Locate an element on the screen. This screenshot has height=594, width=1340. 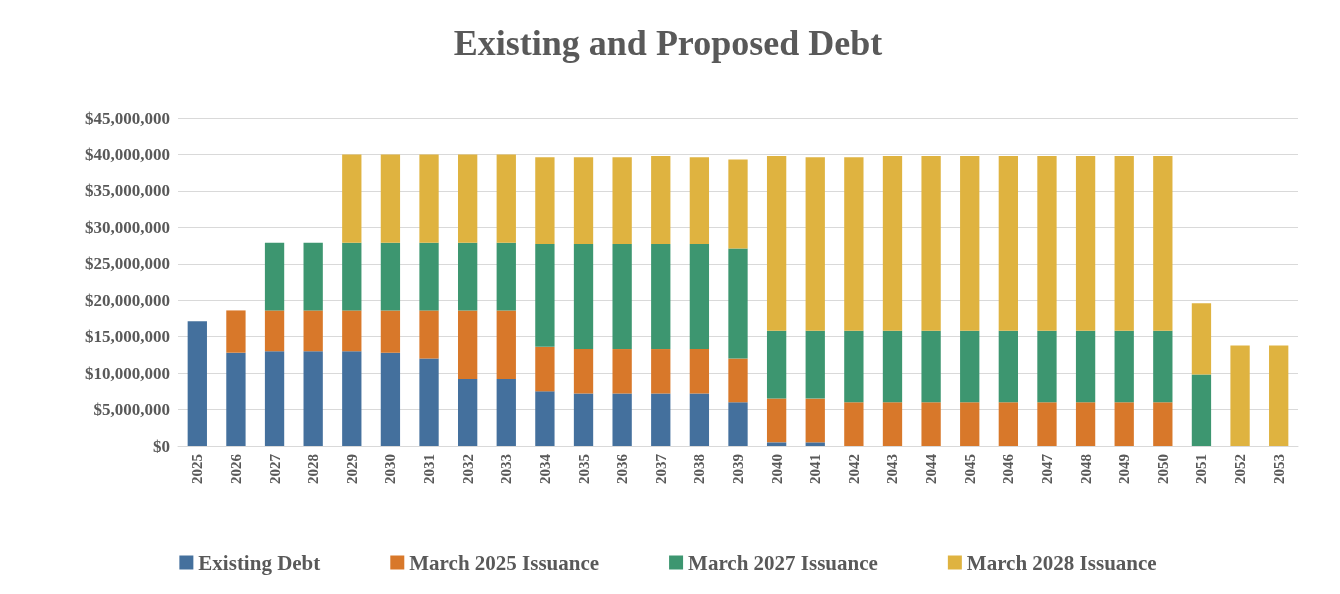
y-tick-label: $20,000,000 is located at coordinates (127, 300).